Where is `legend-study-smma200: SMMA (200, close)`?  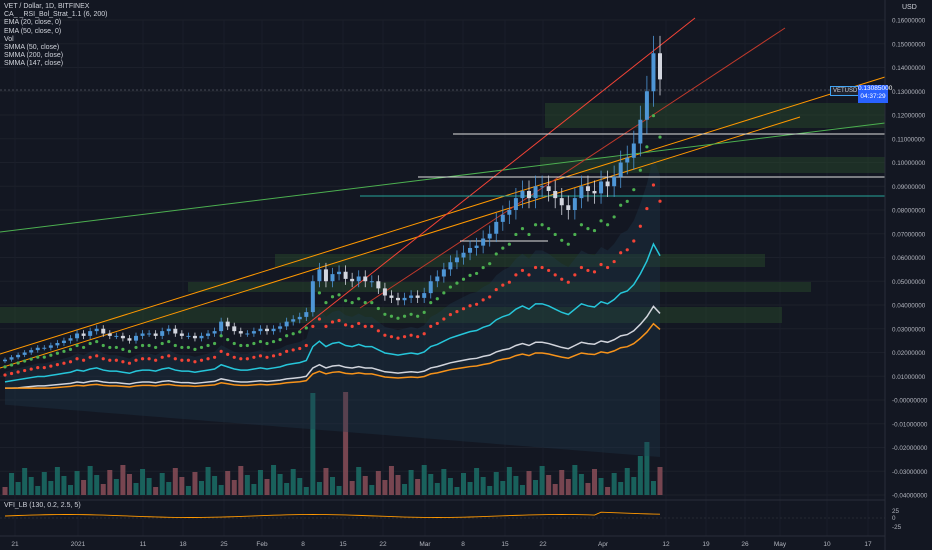 legend-study-smma200: SMMA (200, close) is located at coordinates (34, 56).